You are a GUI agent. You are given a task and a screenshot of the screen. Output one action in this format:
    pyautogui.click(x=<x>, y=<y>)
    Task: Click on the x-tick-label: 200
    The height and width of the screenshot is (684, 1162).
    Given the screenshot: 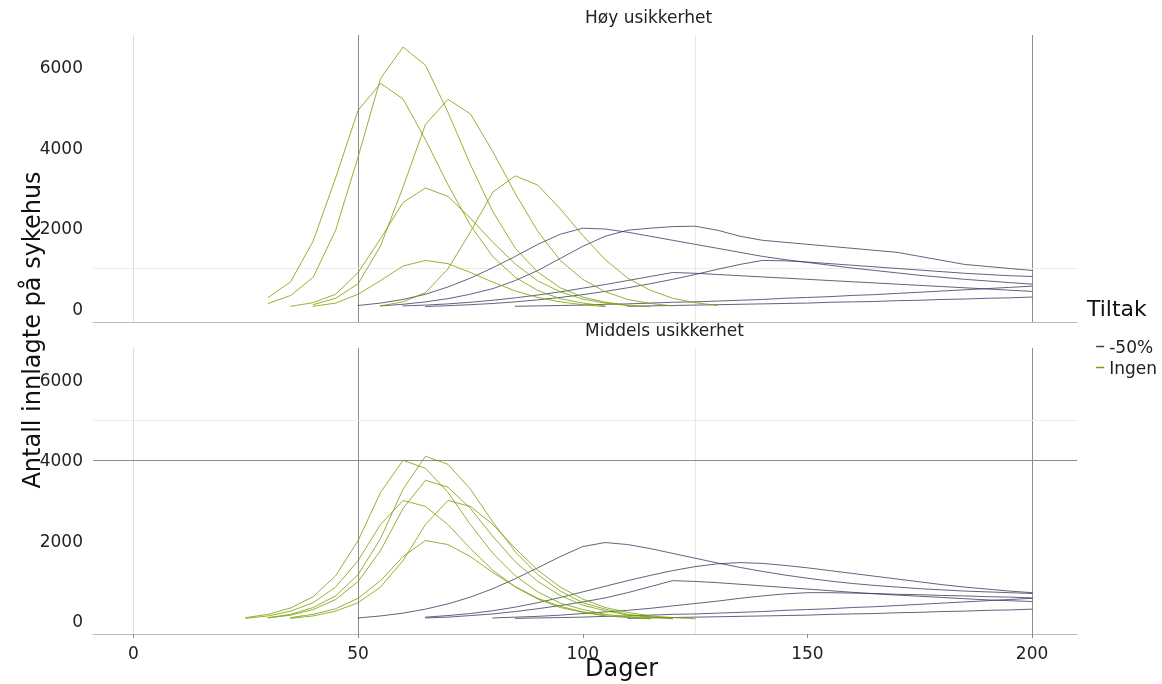 What is the action you would take?
    pyautogui.click(x=1032, y=652)
    